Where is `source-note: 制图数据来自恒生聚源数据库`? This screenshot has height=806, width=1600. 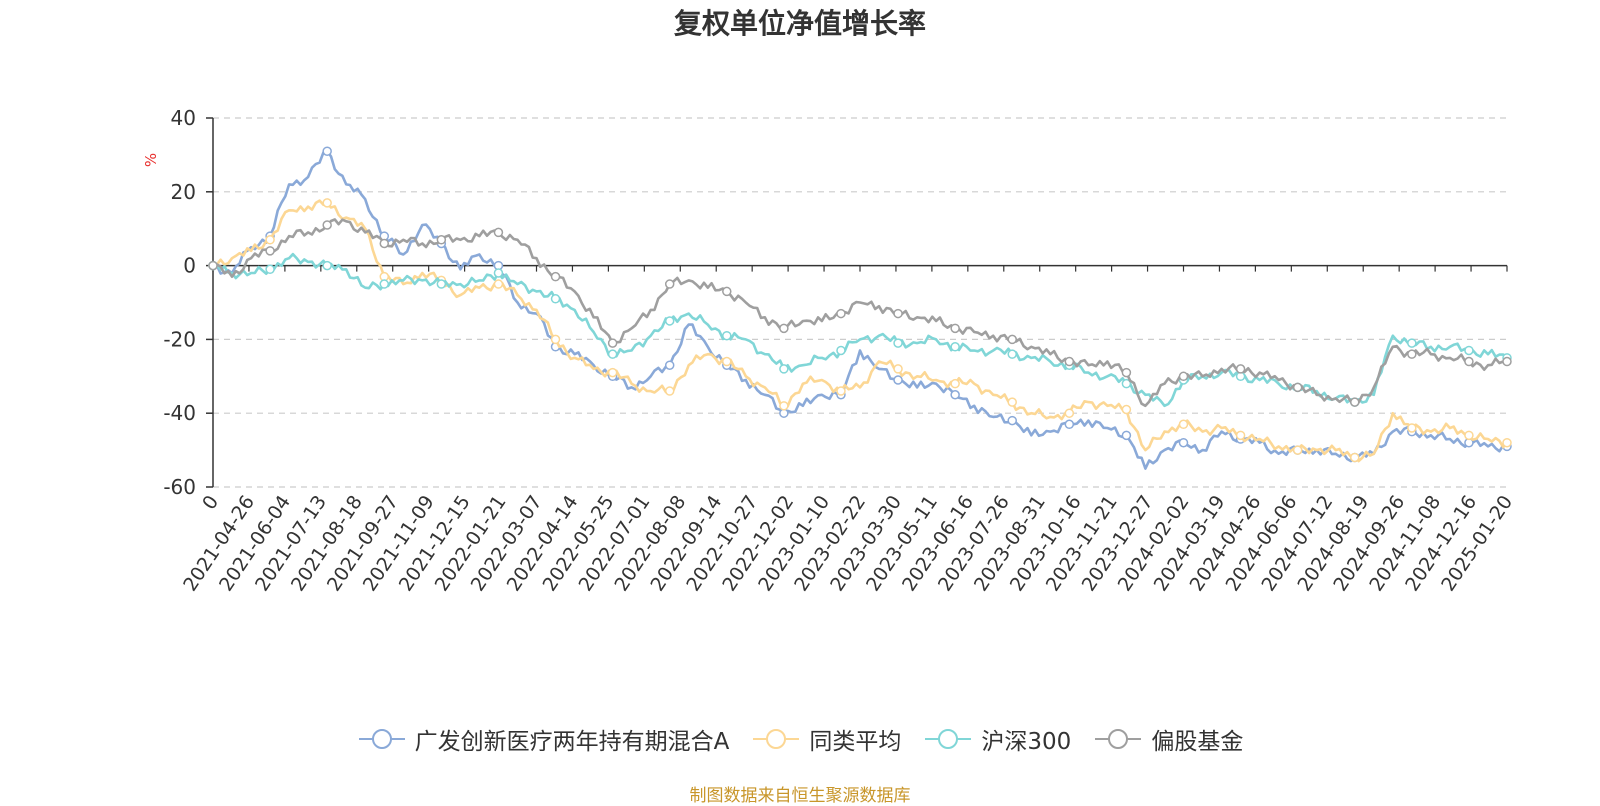 source-note: 制图数据来自恒生聚源数据库 is located at coordinates (800, 796).